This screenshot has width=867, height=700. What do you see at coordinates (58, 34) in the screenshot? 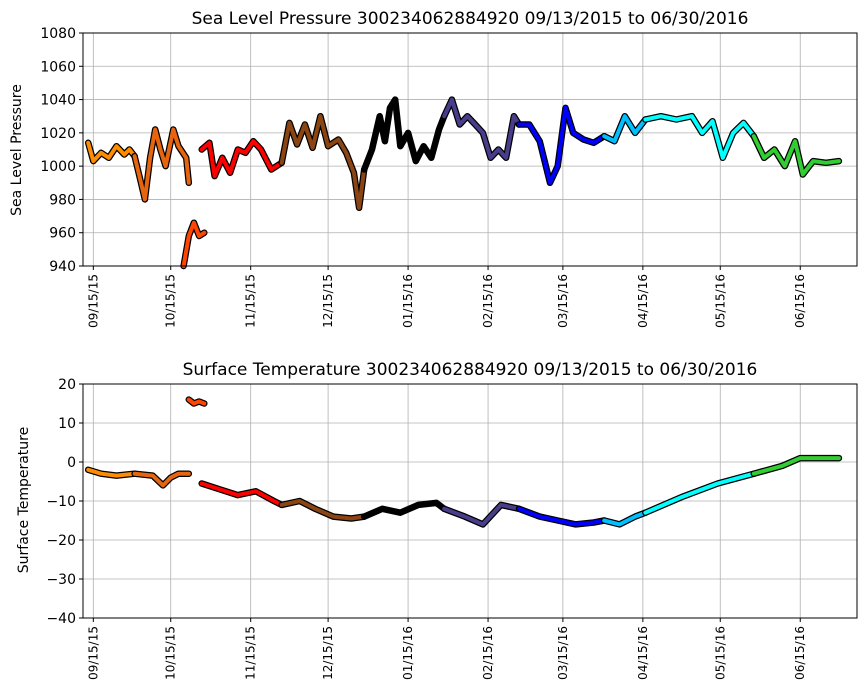
I see `y-tick-label: 1080` at bounding box center [58, 34].